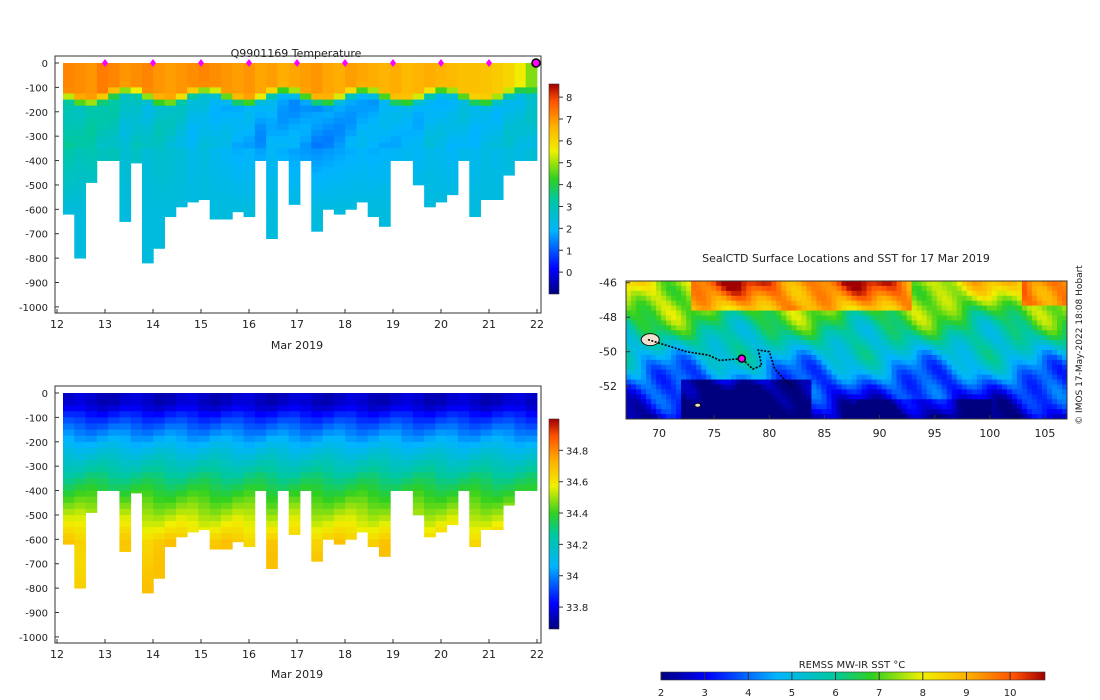  What do you see at coordinates (441, 654) in the screenshot?
I see `x-tick-label: 20` at bounding box center [441, 654].